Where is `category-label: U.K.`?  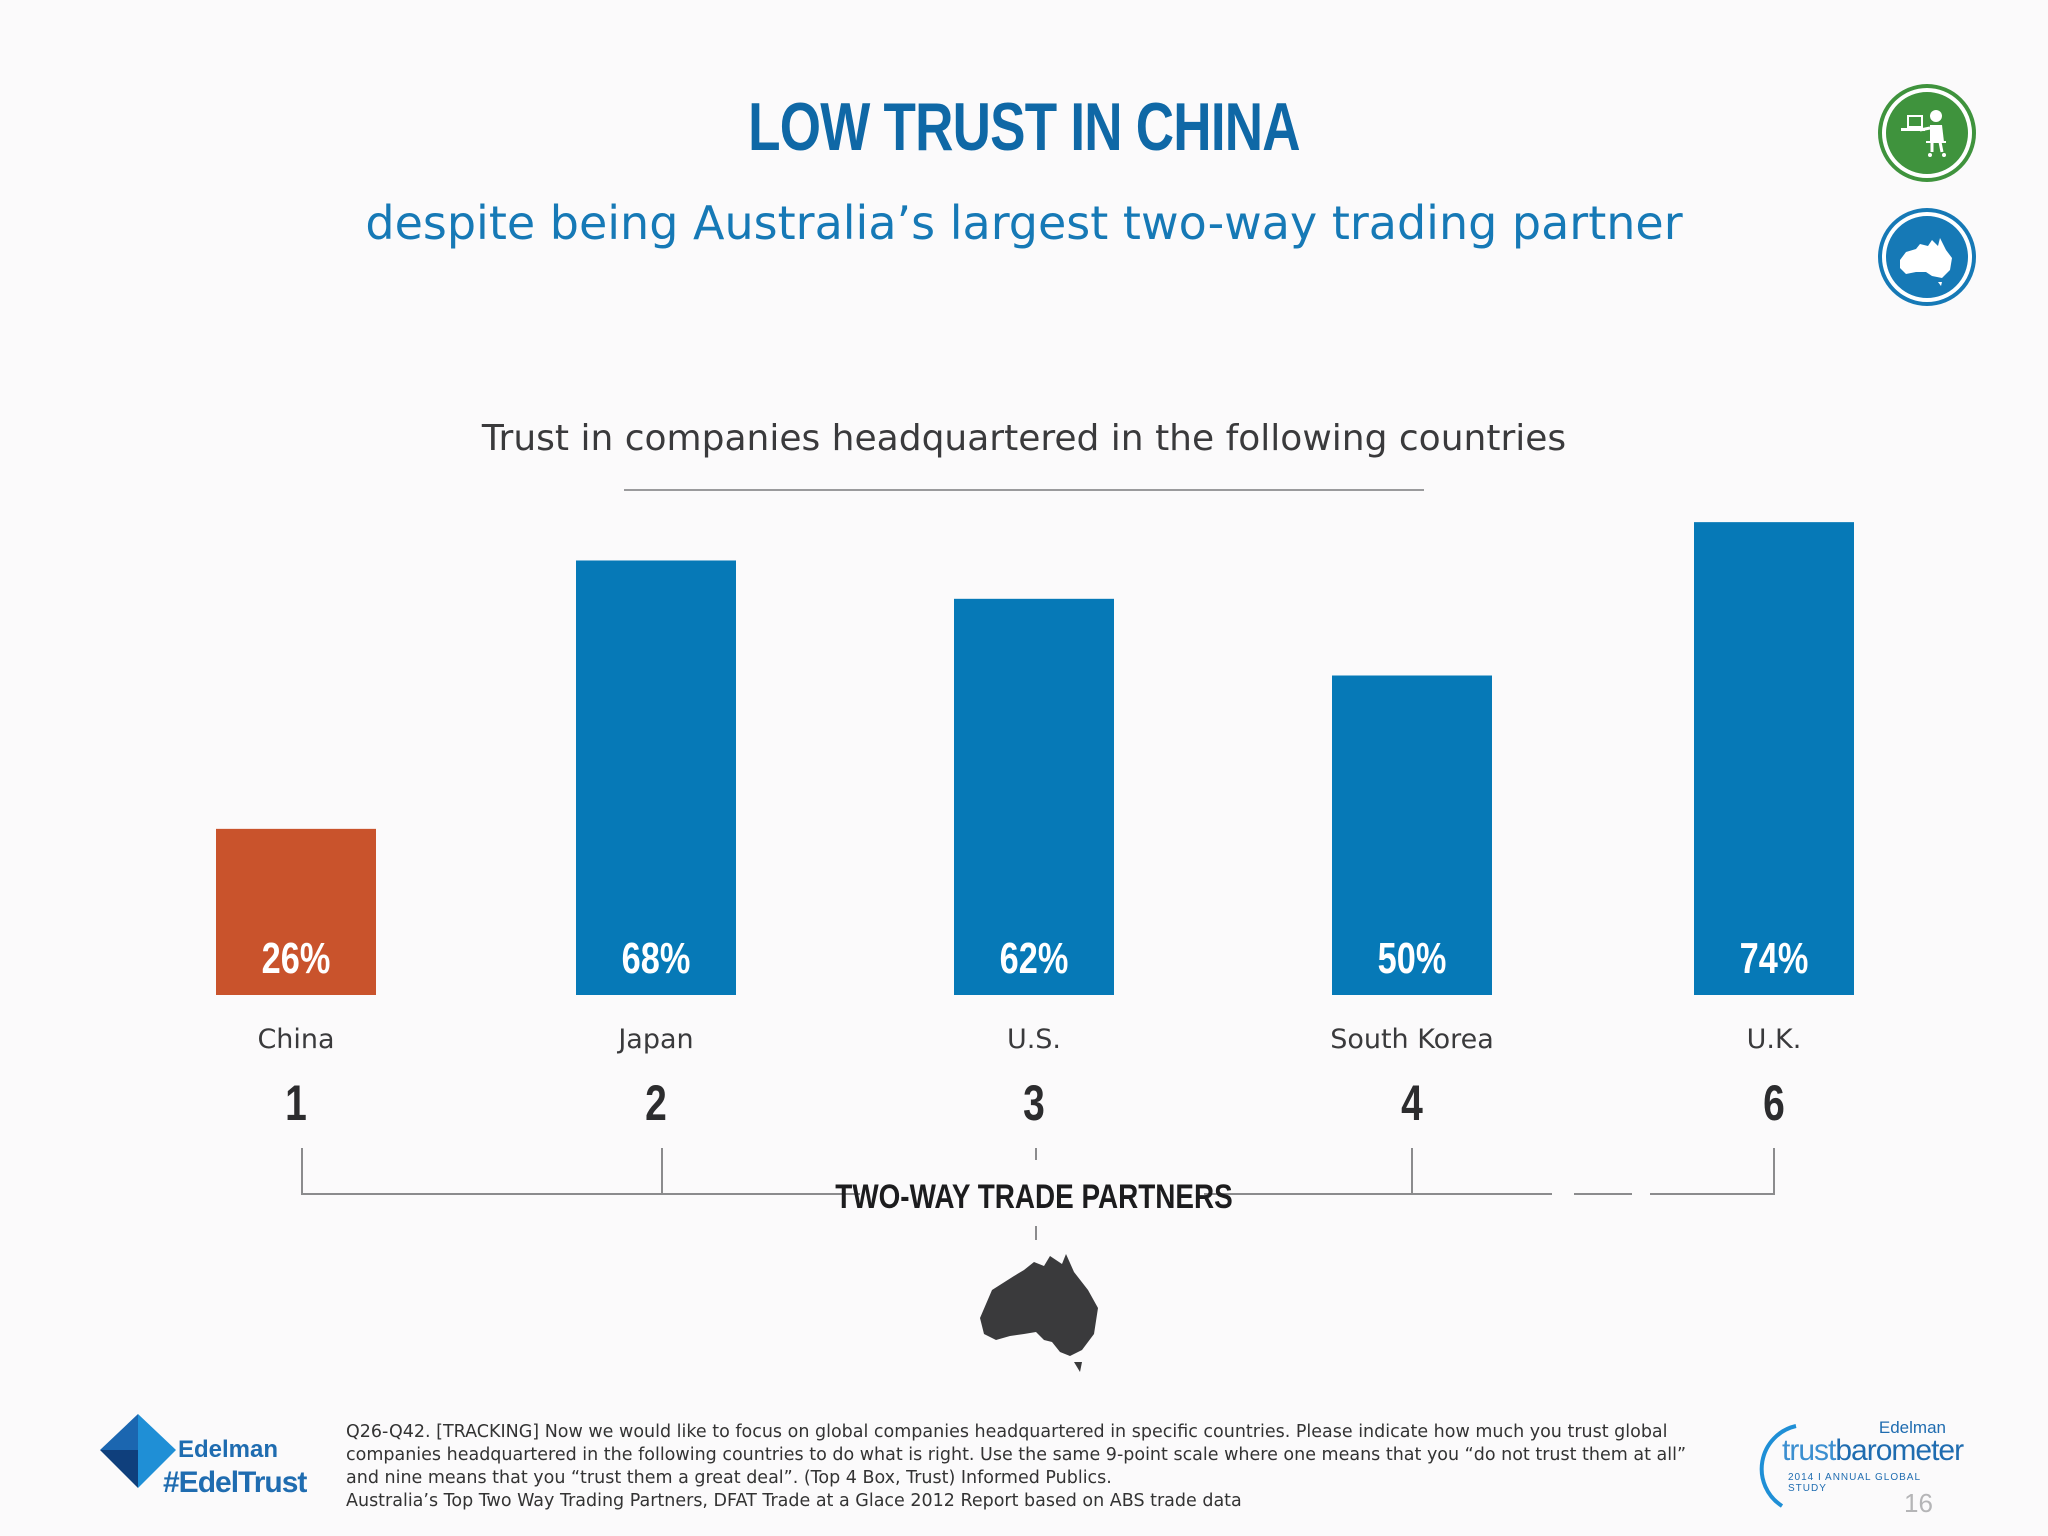 category-label: U.K. is located at coordinates (1774, 1039).